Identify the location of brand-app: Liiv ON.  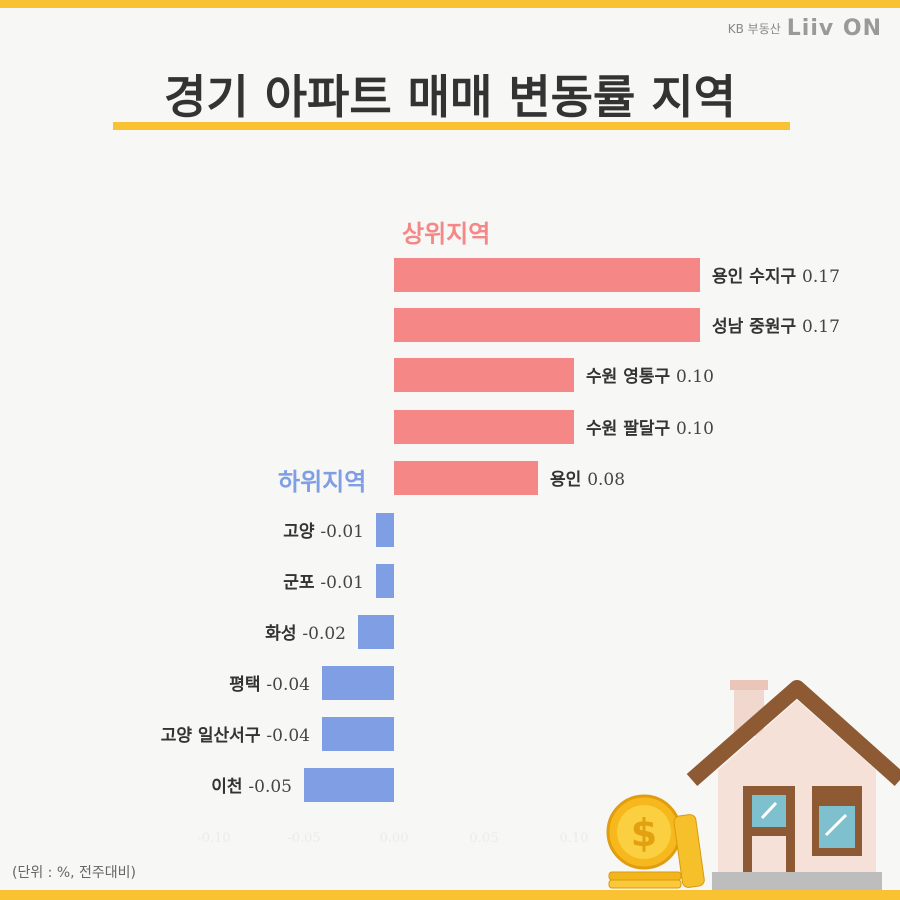
(834, 28).